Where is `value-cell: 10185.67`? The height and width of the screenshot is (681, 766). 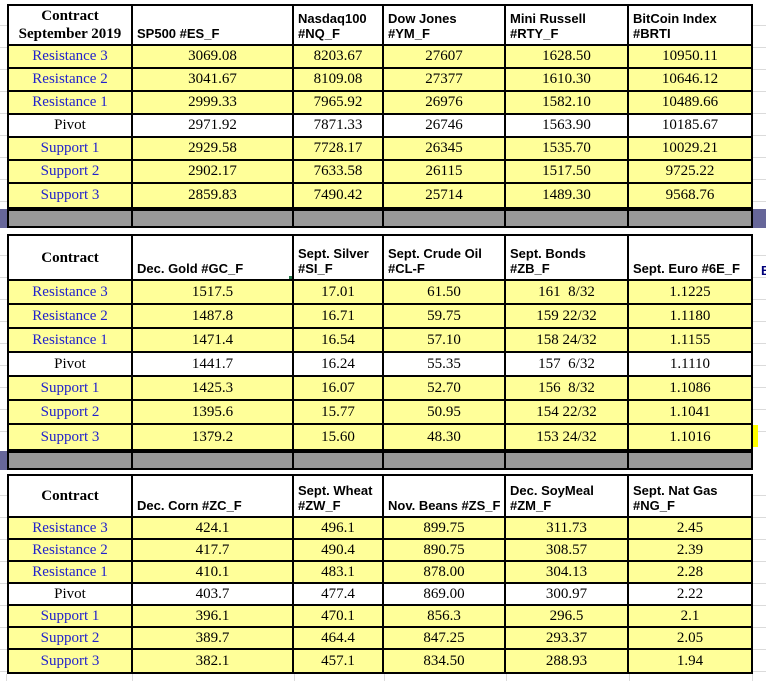
value-cell: 10185.67 is located at coordinates (690, 125).